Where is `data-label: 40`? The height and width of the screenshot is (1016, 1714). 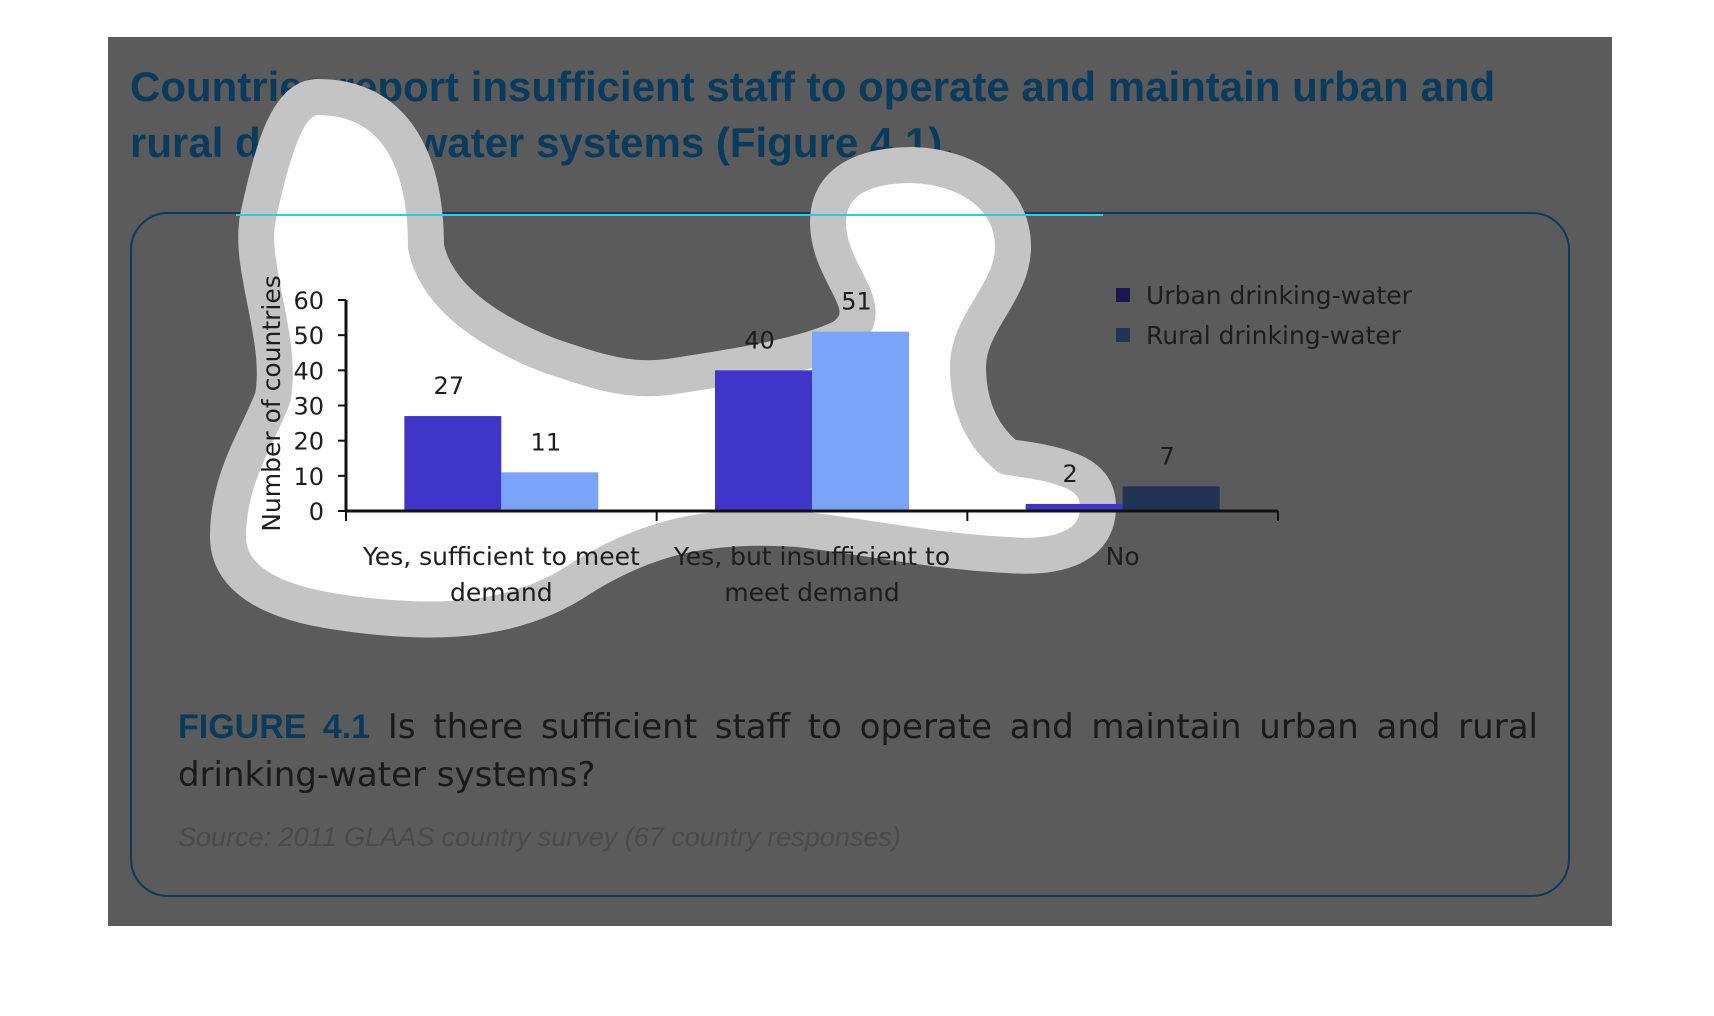
data-label: 40 is located at coordinates (759, 340).